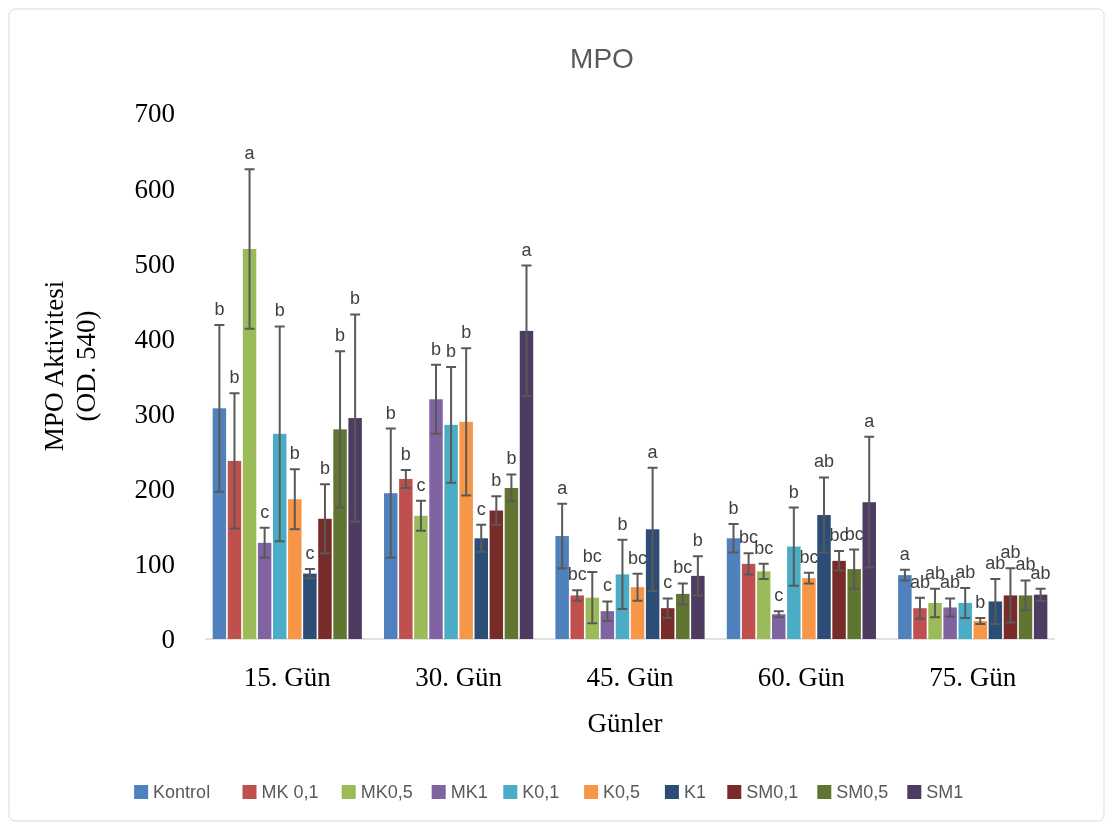 Image resolution: width=1105 pixels, height=822 pixels. I want to click on y-tick-label: 0, so click(168, 639).